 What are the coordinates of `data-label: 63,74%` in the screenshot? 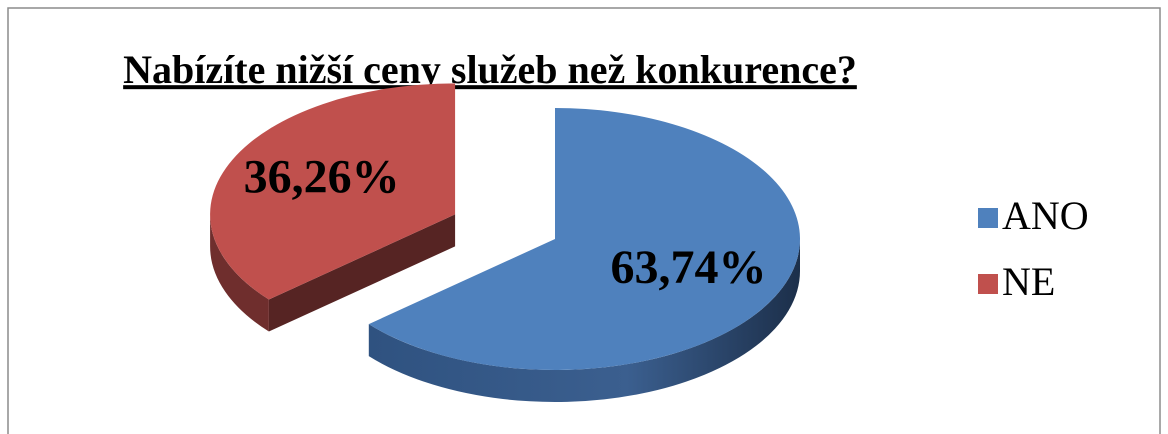 It's located at (689, 267).